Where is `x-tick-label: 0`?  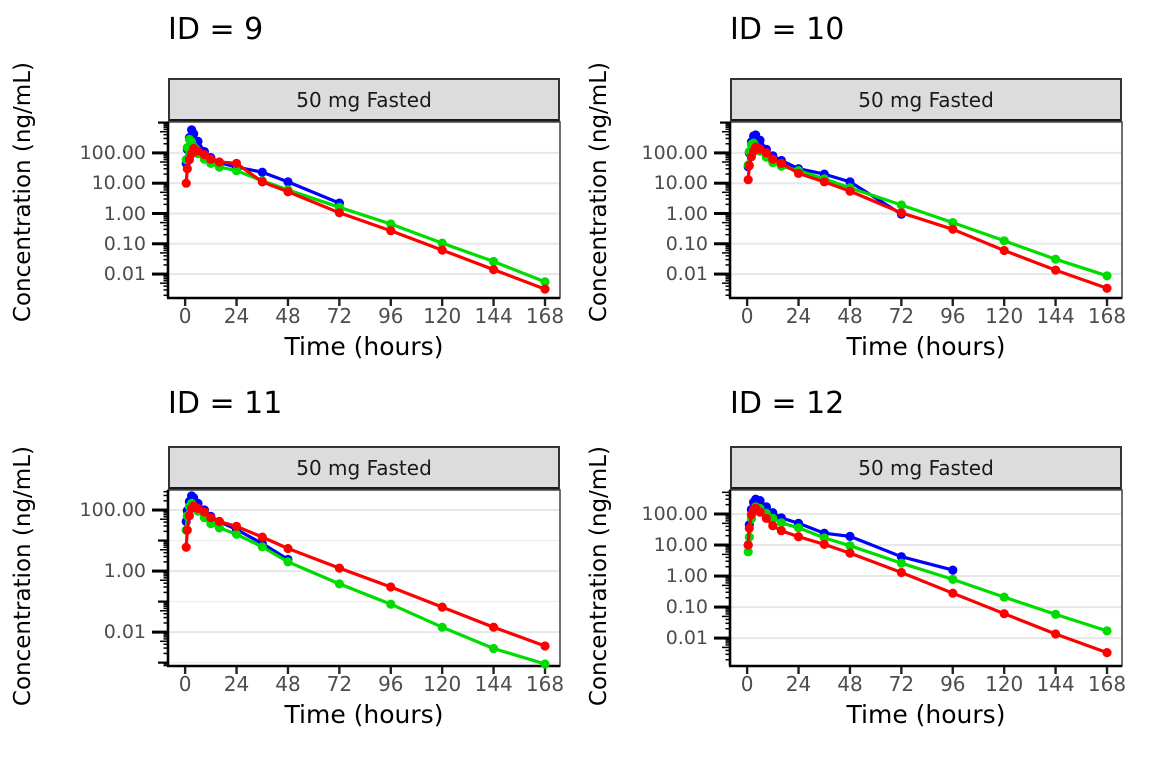
x-tick-label: 0 is located at coordinates (185, 684).